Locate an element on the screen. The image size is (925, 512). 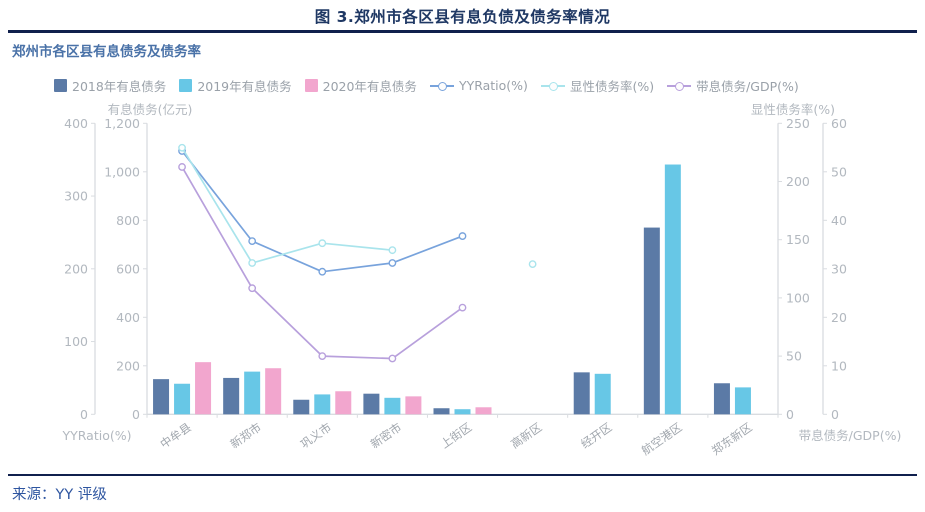
inner_right-tick-label: 250 is located at coordinates (798, 123).